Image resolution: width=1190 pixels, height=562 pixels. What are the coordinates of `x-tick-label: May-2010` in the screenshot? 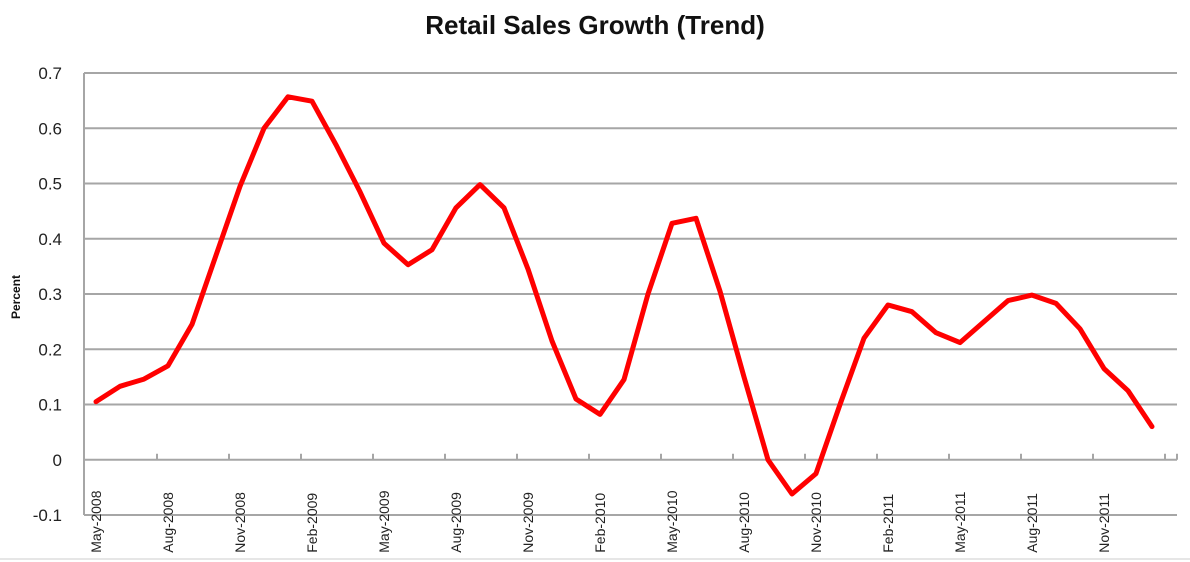 It's located at (672, 521).